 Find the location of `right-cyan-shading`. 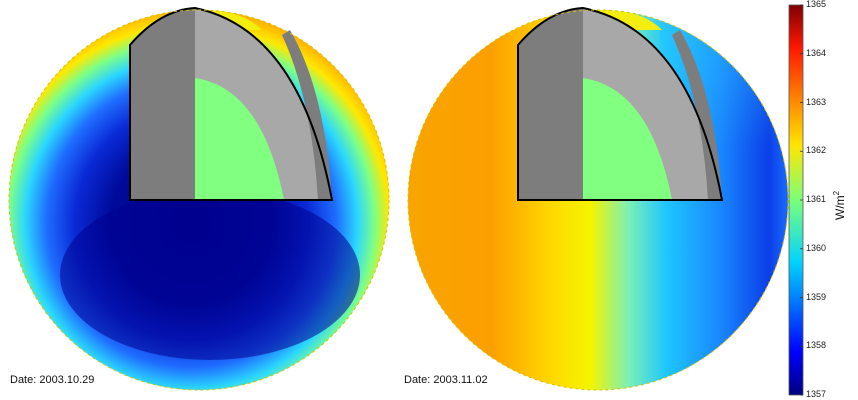

right-cyan-shading is located at coordinates (724, 200).